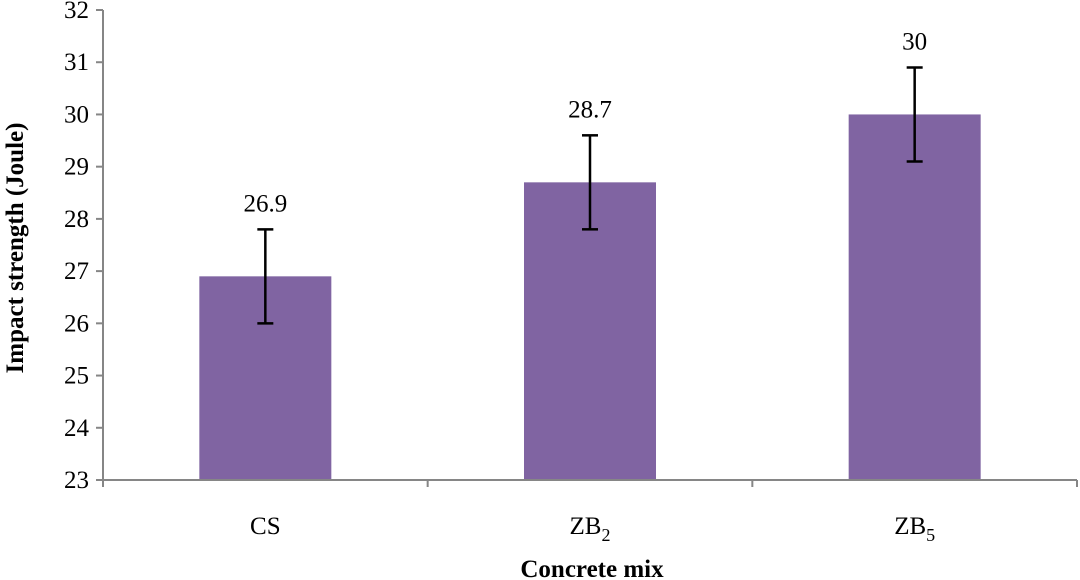 This screenshot has height=580, width=1080. What do you see at coordinates (265, 203) in the screenshot?
I see `data-label: 26.9` at bounding box center [265, 203].